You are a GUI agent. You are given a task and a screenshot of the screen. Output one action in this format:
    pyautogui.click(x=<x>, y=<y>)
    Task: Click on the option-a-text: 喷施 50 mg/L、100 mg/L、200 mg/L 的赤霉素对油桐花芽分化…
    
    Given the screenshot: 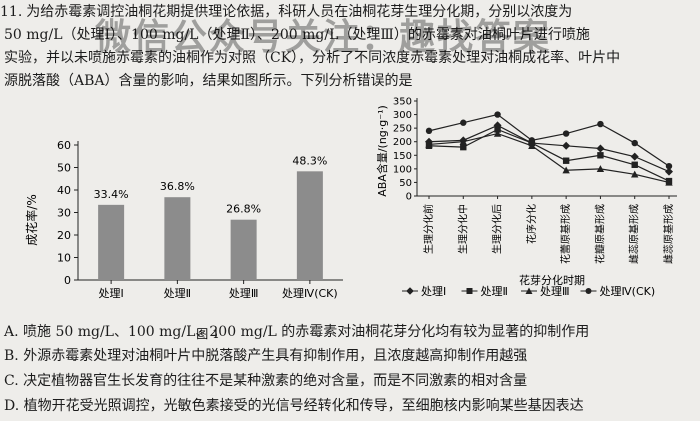 What is the action you would take?
    pyautogui.click(x=306, y=332)
    